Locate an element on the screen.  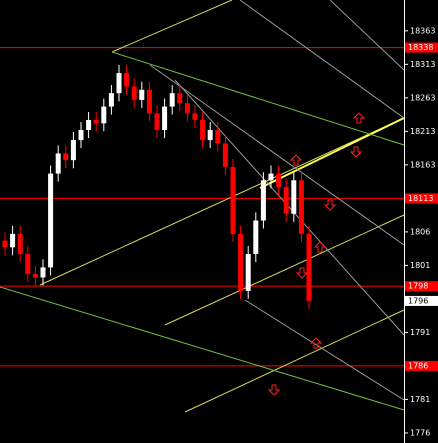
price-line-label: 18113 is located at coordinates (420, 198).